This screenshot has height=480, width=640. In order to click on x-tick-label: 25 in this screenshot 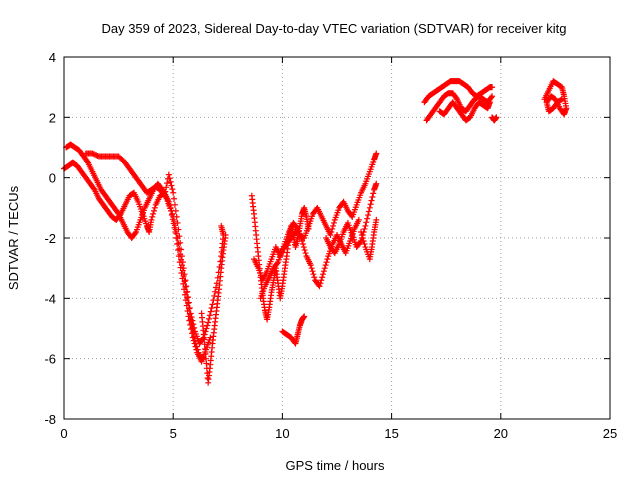, I will do `click(610, 433)`.